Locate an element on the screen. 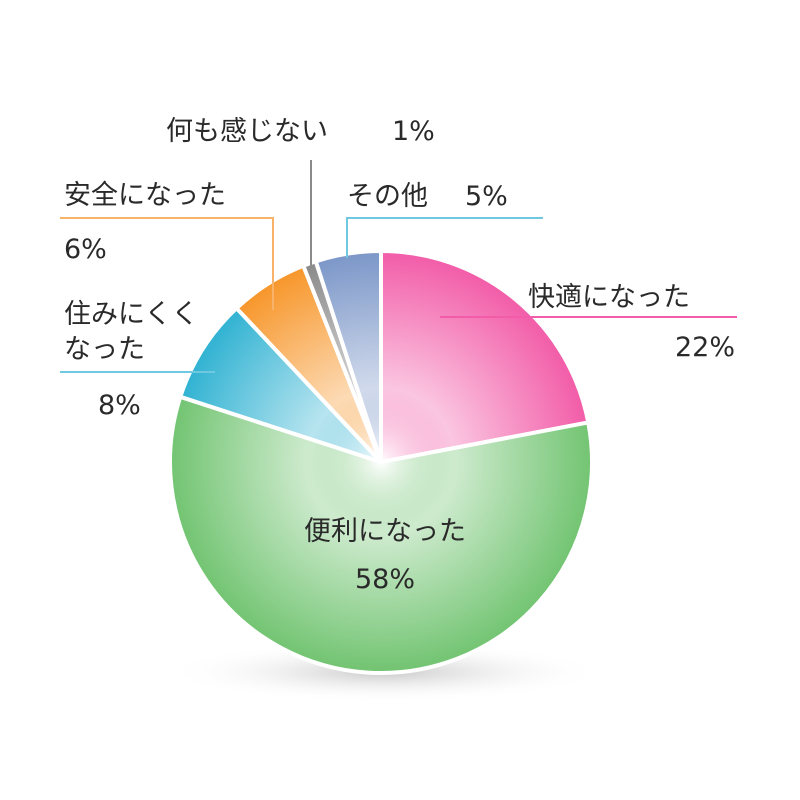 This screenshot has height=800, width=800. label-suminikuku-line2: なった is located at coordinates (104, 349).